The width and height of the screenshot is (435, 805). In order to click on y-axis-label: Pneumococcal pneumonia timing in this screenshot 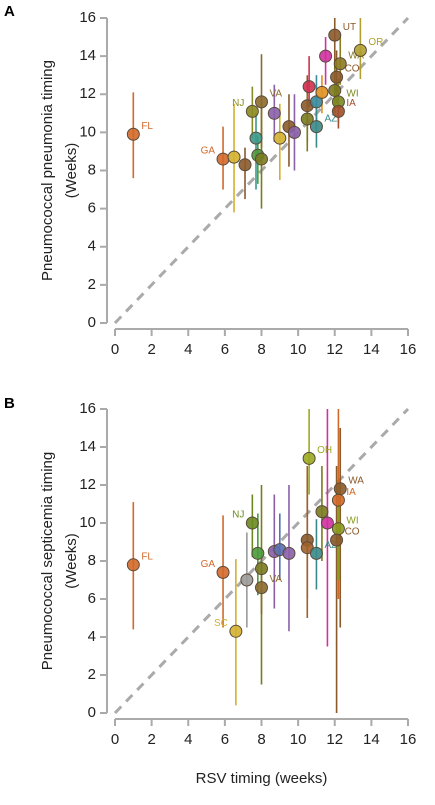, I will do `click(47, 170)`.